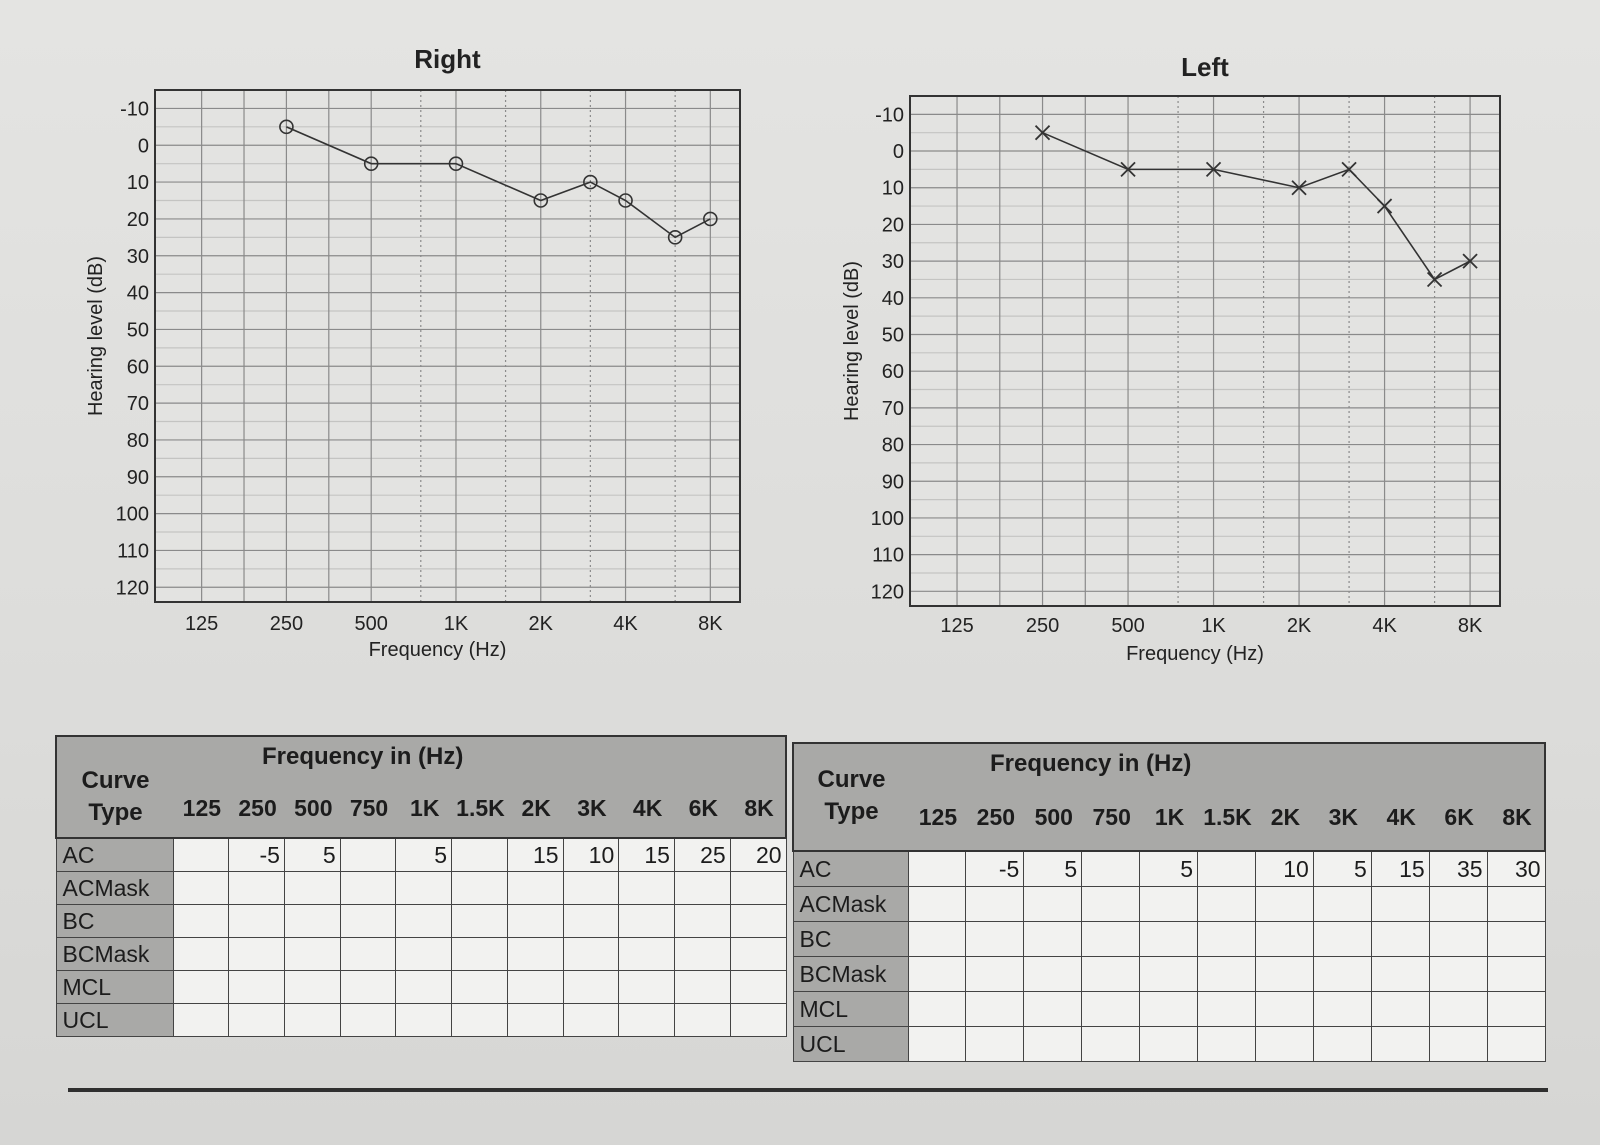  Describe the element at coordinates (1516, 868) in the screenshot. I see `threshold-cell: 30` at that location.